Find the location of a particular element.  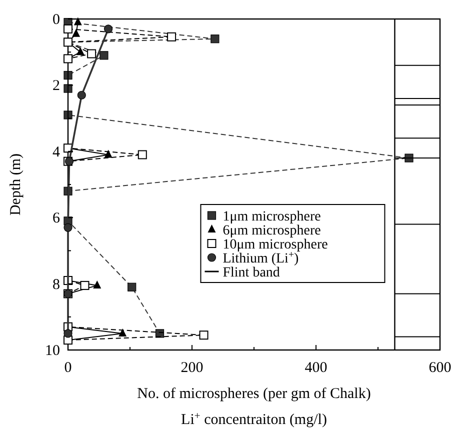

y-axis-title: Depth (m) is located at coordinates (16, 184).